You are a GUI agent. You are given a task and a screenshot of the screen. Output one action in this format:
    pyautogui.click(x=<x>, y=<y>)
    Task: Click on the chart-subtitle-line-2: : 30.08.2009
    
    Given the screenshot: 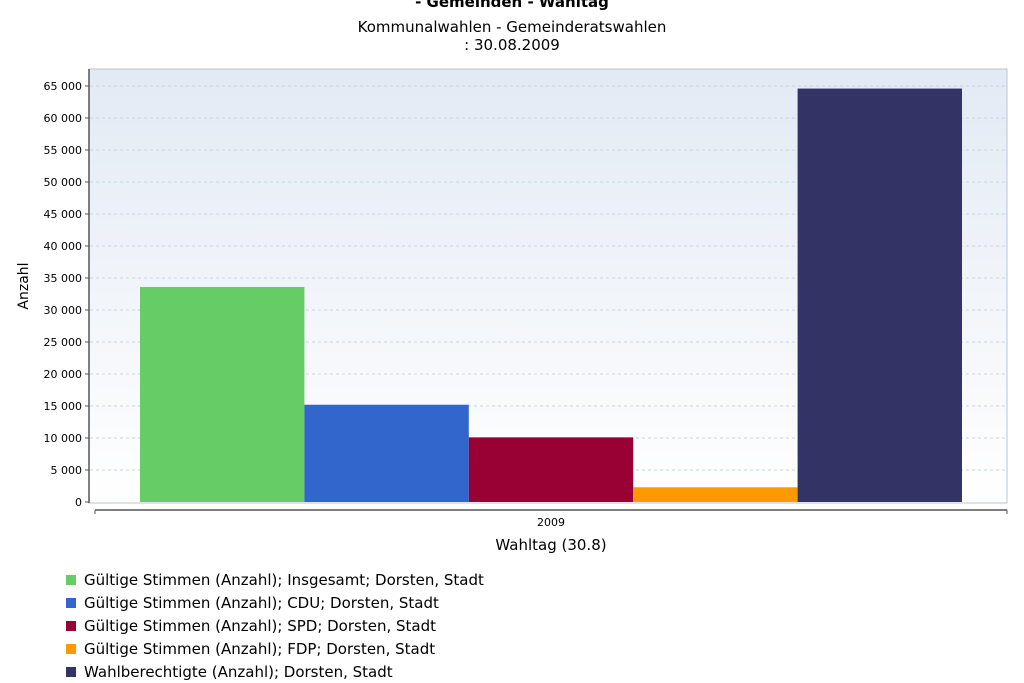 What is the action you would take?
    pyautogui.click(x=512, y=45)
    